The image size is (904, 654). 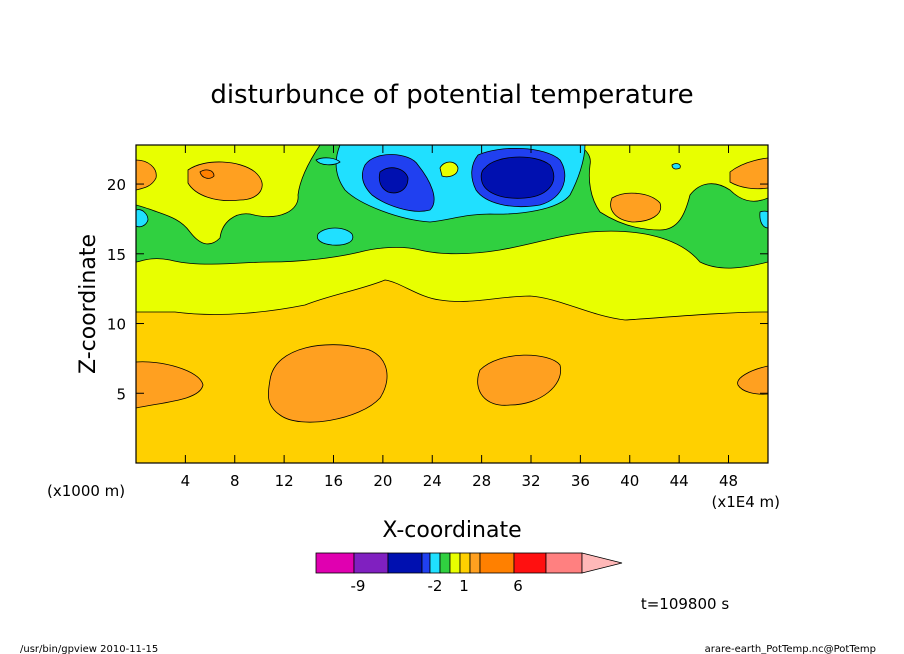 I want to click on colorbar-label: -2, so click(x=435, y=586).